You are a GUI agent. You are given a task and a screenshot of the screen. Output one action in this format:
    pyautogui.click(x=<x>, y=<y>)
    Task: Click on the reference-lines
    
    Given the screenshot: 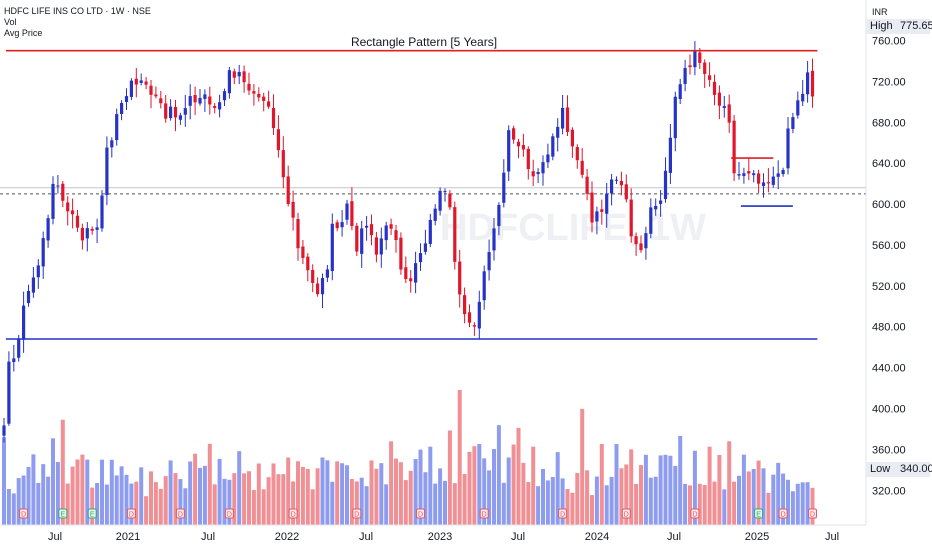 What is the action you would take?
    pyautogui.click(x=433, y=191)
    